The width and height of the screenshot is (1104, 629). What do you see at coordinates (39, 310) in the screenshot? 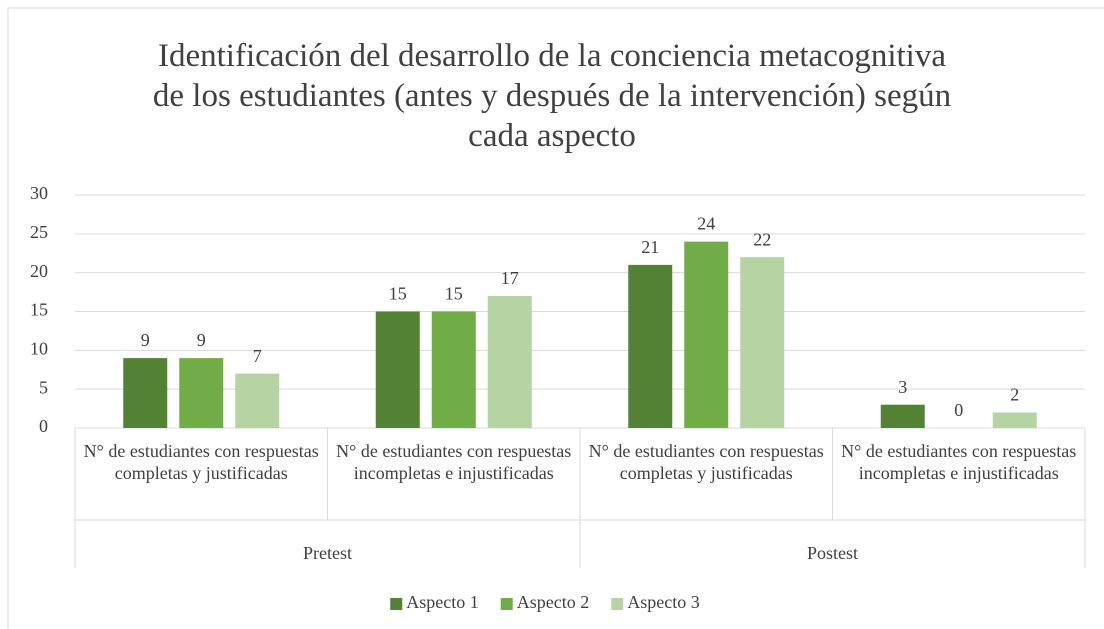
I see `y-tick-label: 15` at bounding box center [39, 310].